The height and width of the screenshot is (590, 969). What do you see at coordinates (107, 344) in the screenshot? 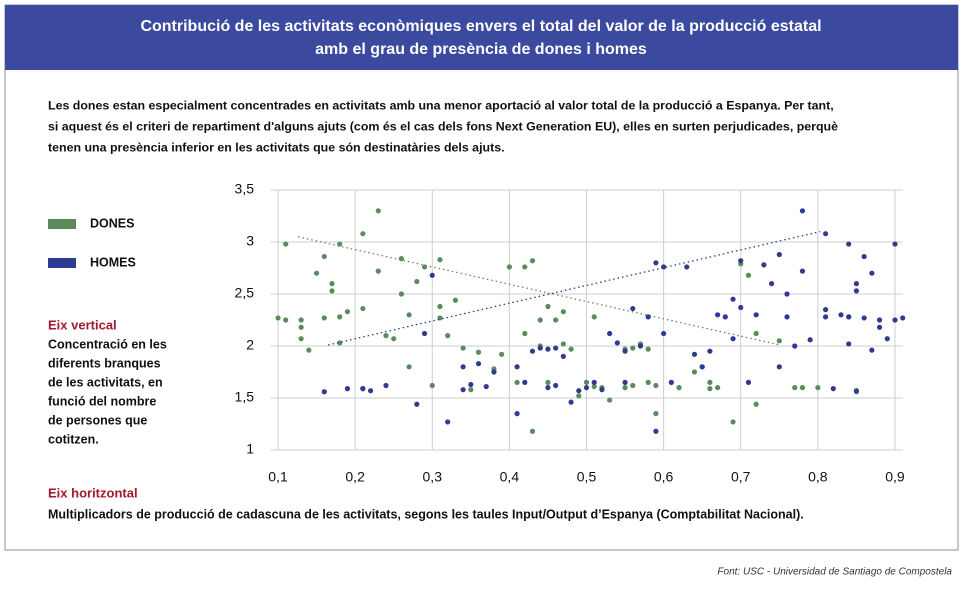
I see `axis-note-line: Concentració en les` at bounding box center [107, 344].